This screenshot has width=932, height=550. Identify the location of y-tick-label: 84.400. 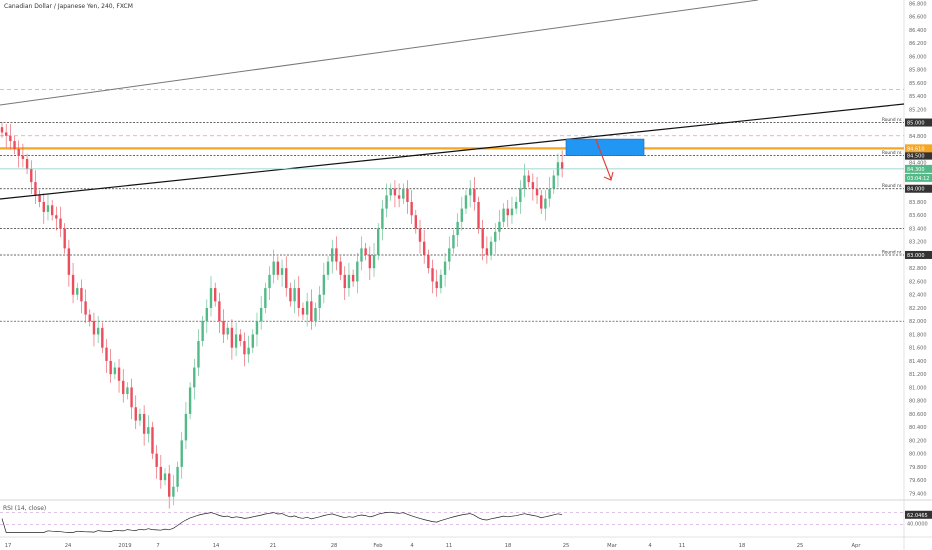
(918, 163).